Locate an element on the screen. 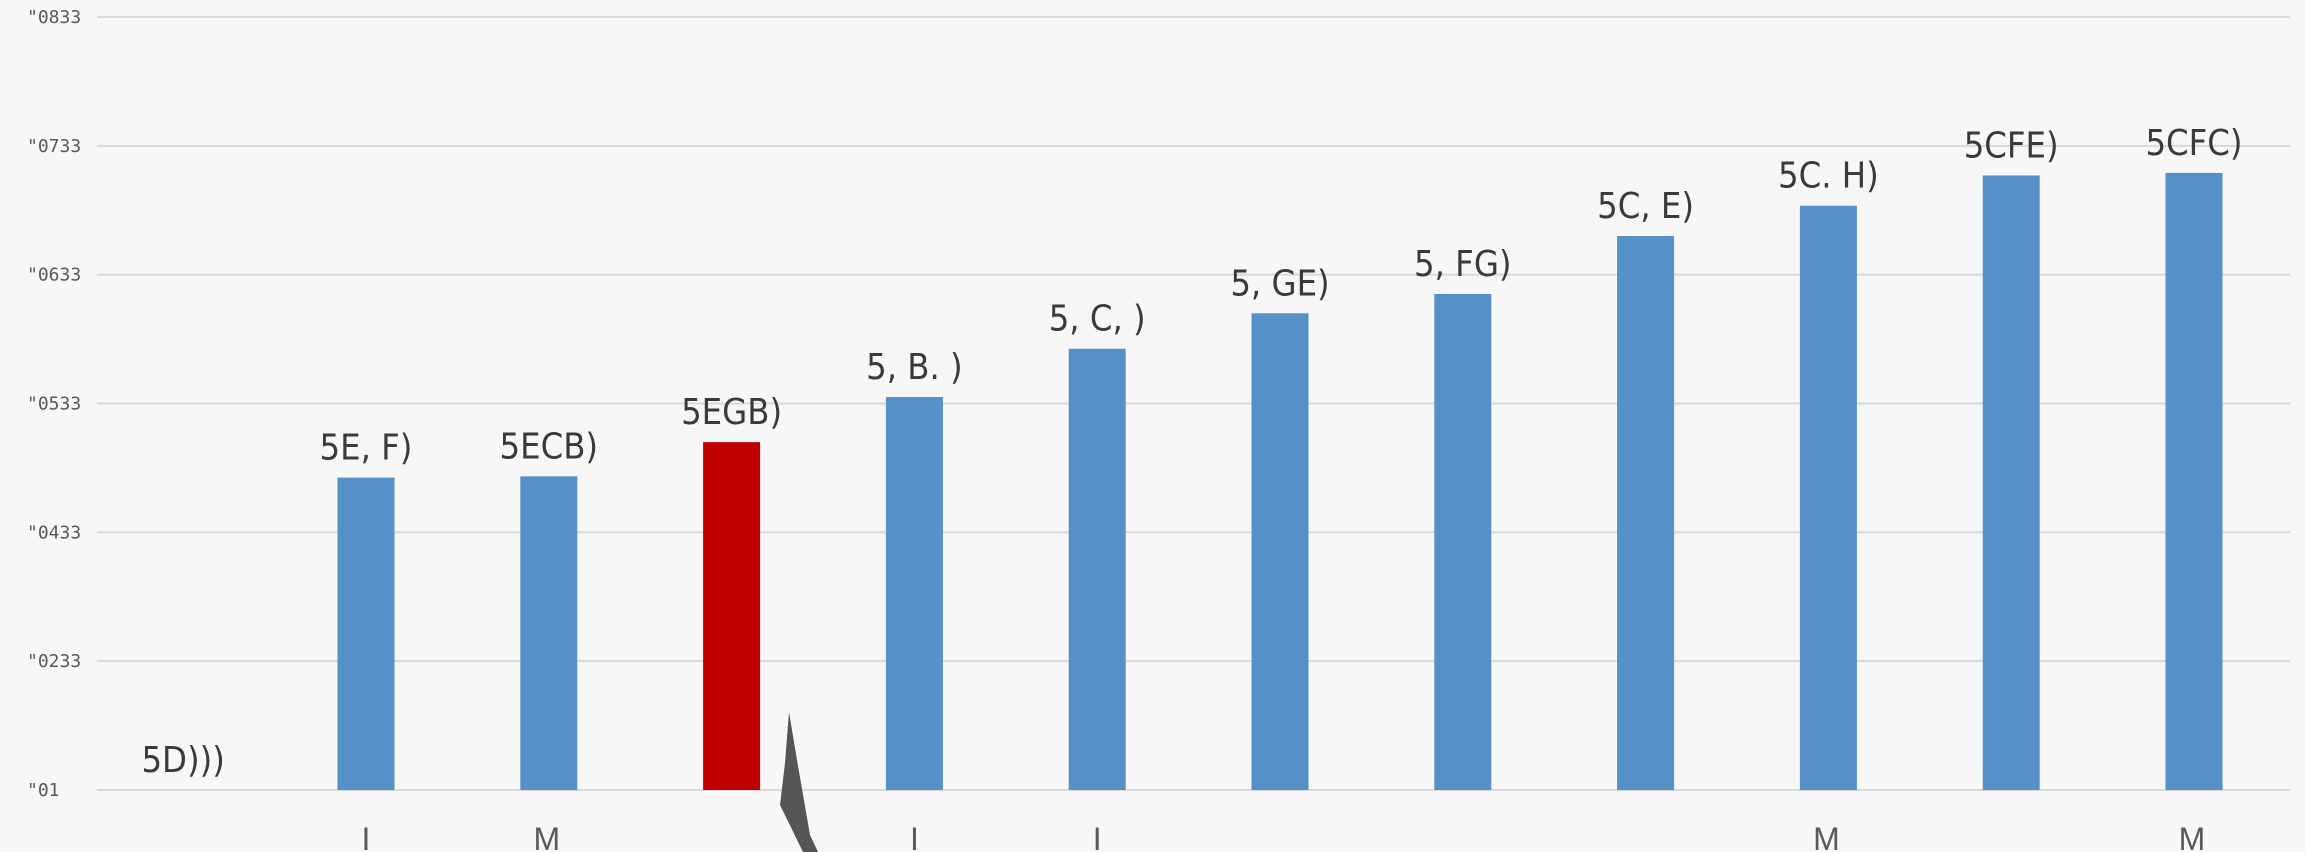 The height and width of the screenshot is (852, 2305). y-tick-label: "0233 is located at coordinates (54, 661).